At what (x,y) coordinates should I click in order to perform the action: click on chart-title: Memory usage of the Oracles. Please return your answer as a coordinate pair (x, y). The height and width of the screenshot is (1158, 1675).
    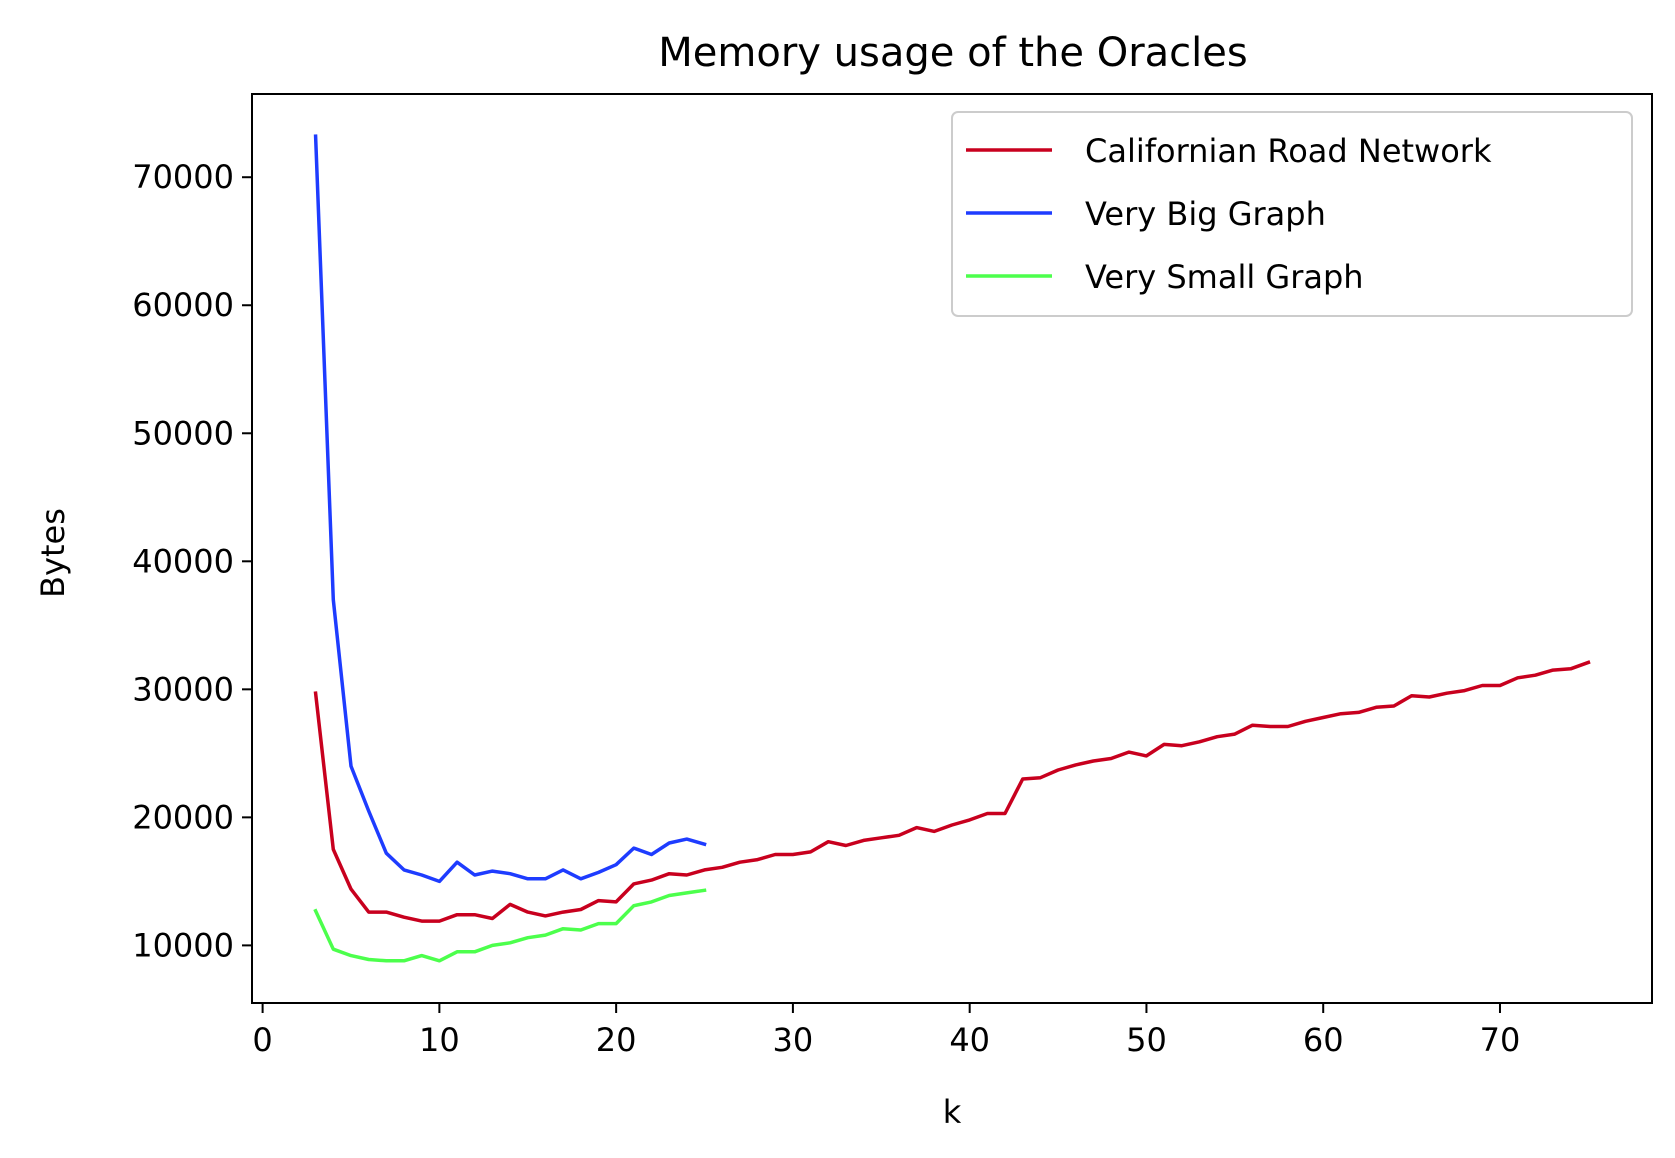
    Looking at the image, I should click on (952, 53).